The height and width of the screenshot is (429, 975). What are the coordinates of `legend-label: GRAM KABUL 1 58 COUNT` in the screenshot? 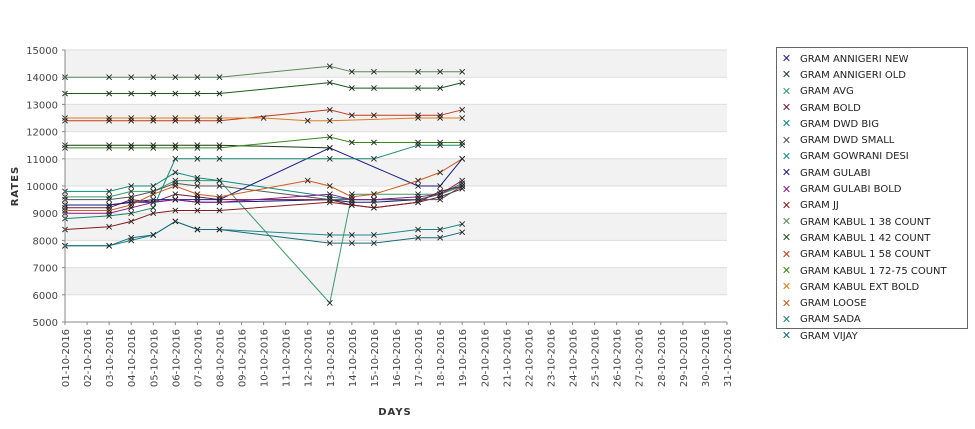 It's located at (865, 255).